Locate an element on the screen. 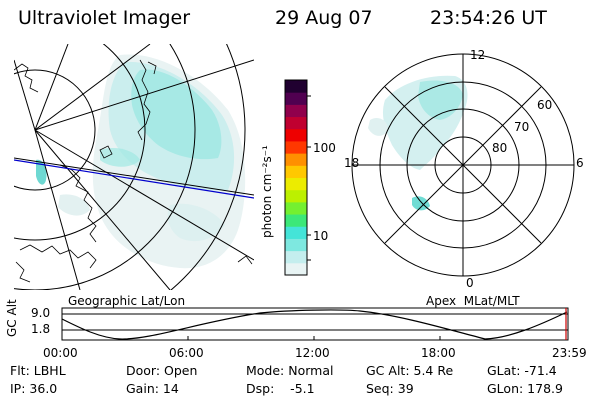 This screenshot has height=400, width=600. mlat-label-60: 60 is located at coordinates (545, 105).